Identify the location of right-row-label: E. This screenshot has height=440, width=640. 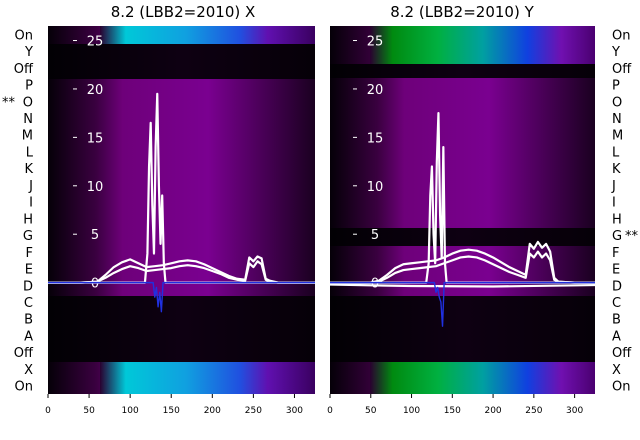
(616, 270).